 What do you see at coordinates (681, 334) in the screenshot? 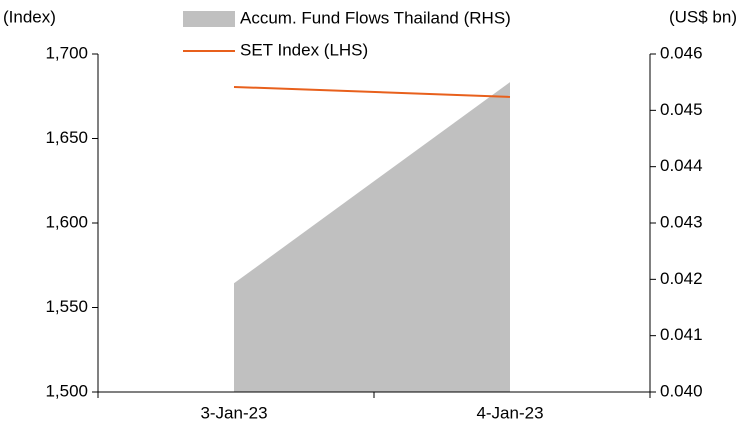
I see `y2-tick-label: 0.041` at bounding box center [681, 334].